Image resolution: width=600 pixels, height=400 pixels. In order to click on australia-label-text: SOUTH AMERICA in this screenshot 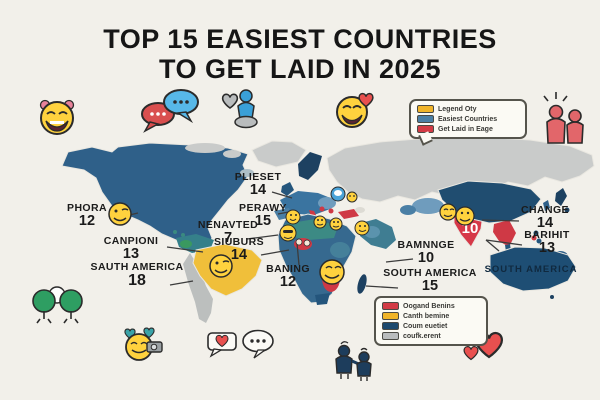, I will do `click(531, 269)`.